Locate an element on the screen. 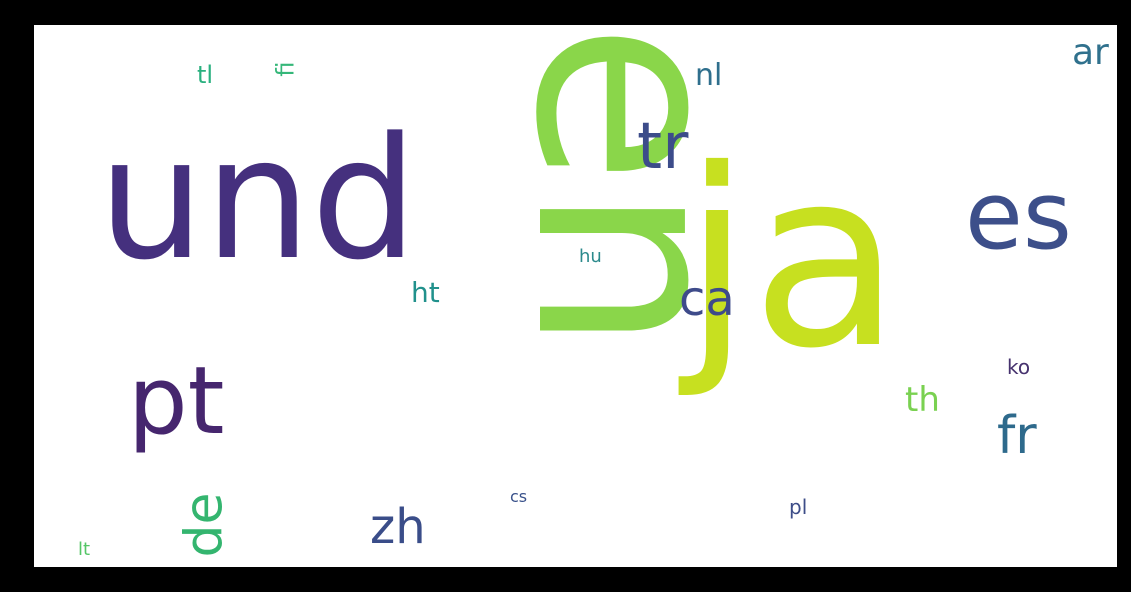 This screenshot has height=592, width=1131. word-fi: fi is located at coordinates (285, 69).